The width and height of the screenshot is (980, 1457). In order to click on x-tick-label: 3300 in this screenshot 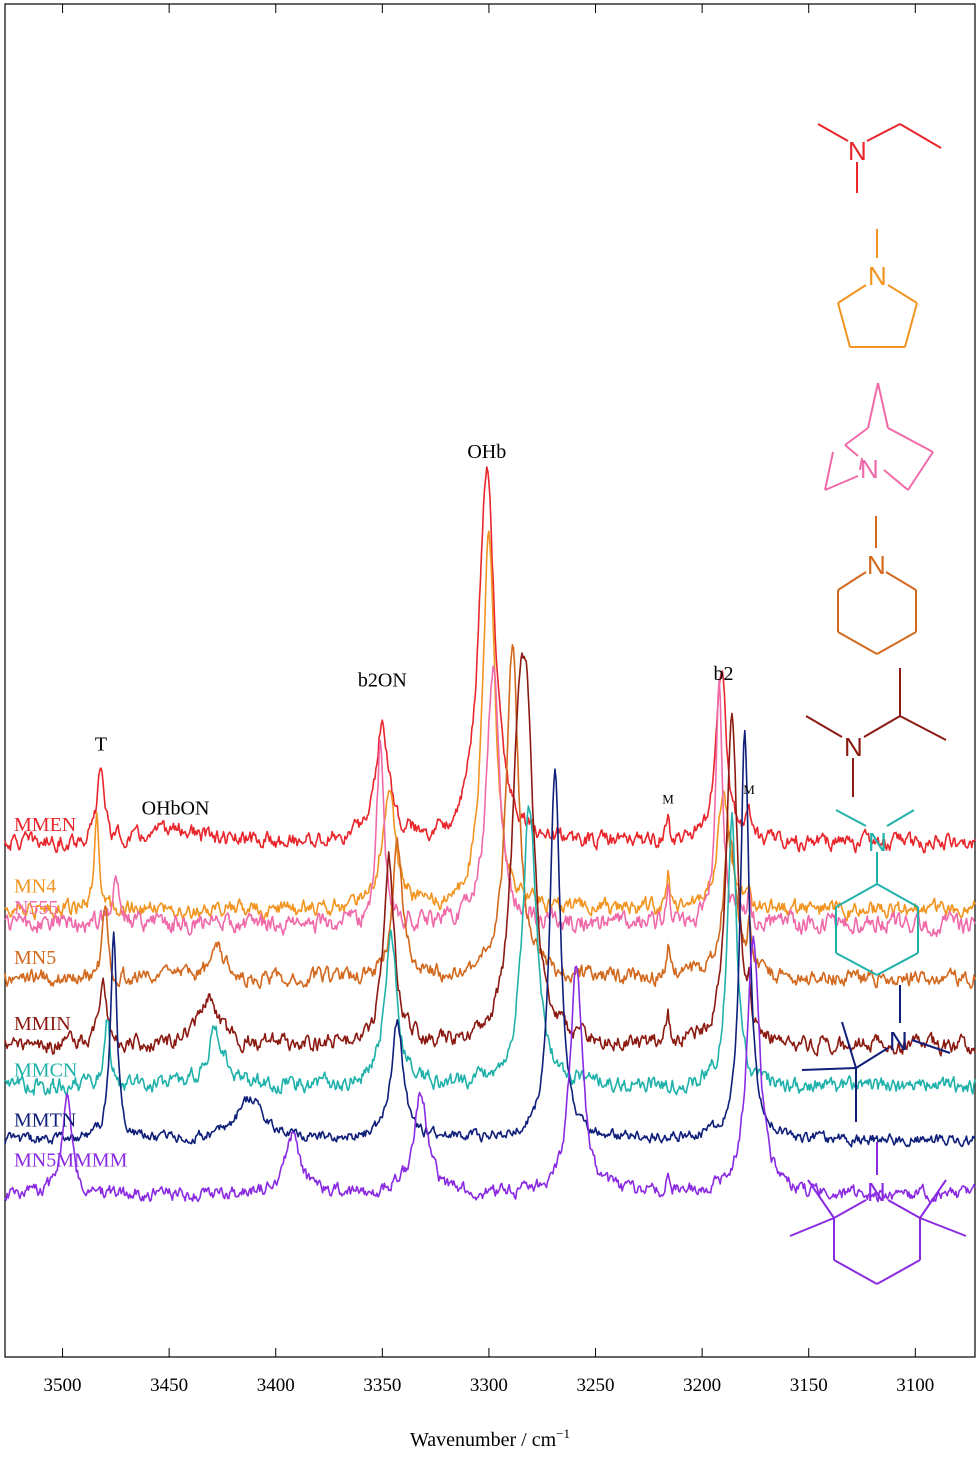, I will do `click(489, 1385)`.